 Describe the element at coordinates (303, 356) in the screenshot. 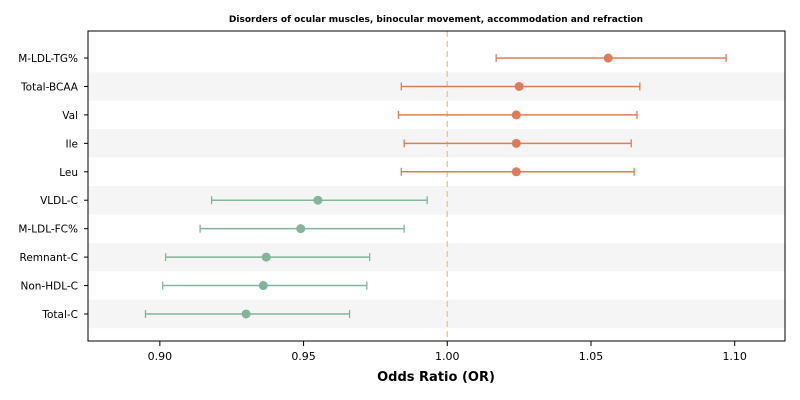

I see `x-tick-label: 0.95` at that location.